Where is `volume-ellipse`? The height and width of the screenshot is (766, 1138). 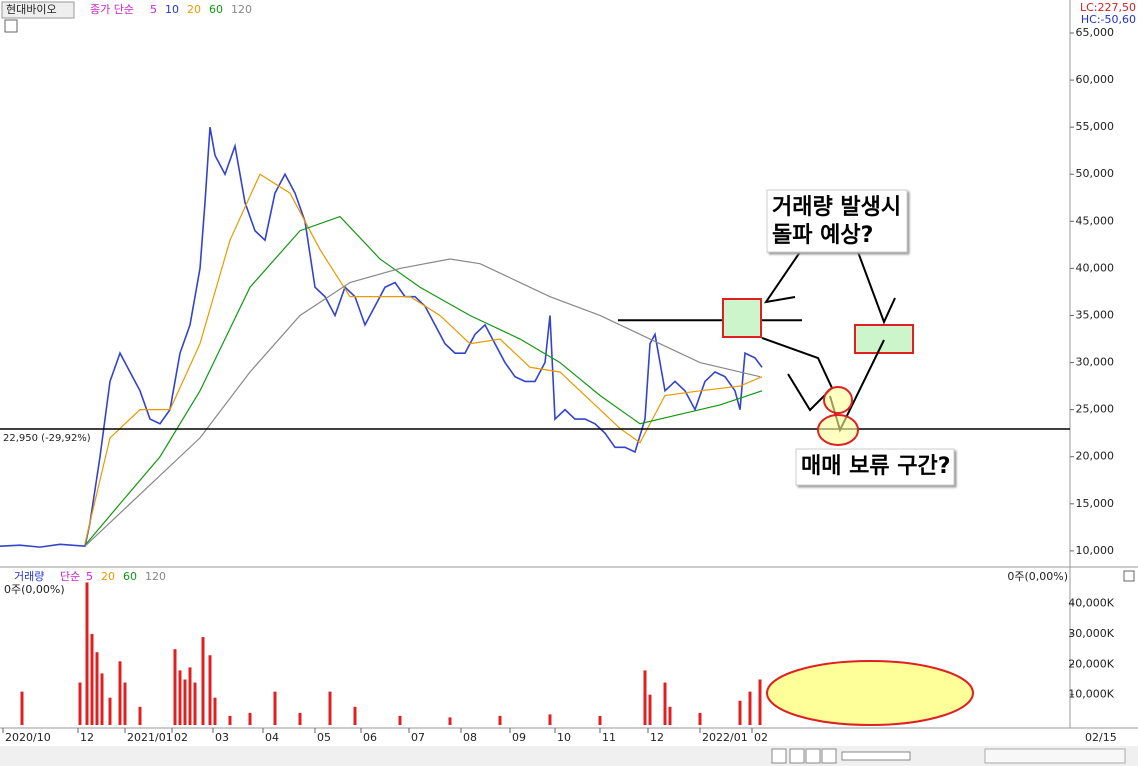 volume-ellipse is located at coordinates (870, 693).